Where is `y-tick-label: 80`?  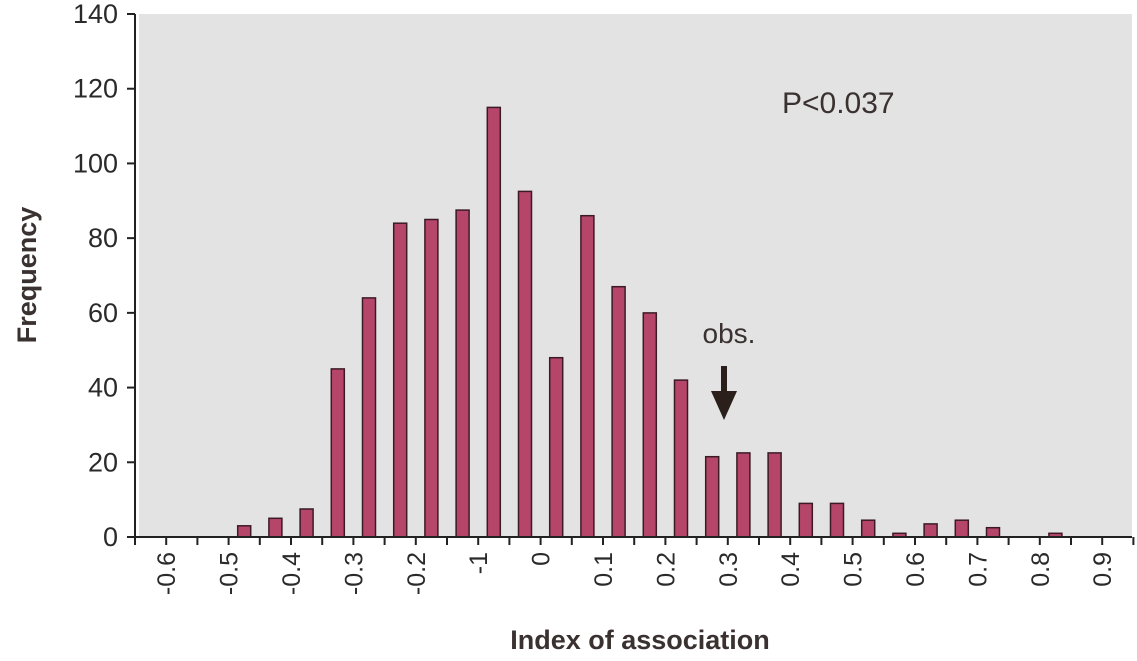 y-tick-label: 80 is located at coordinates (103, 238).